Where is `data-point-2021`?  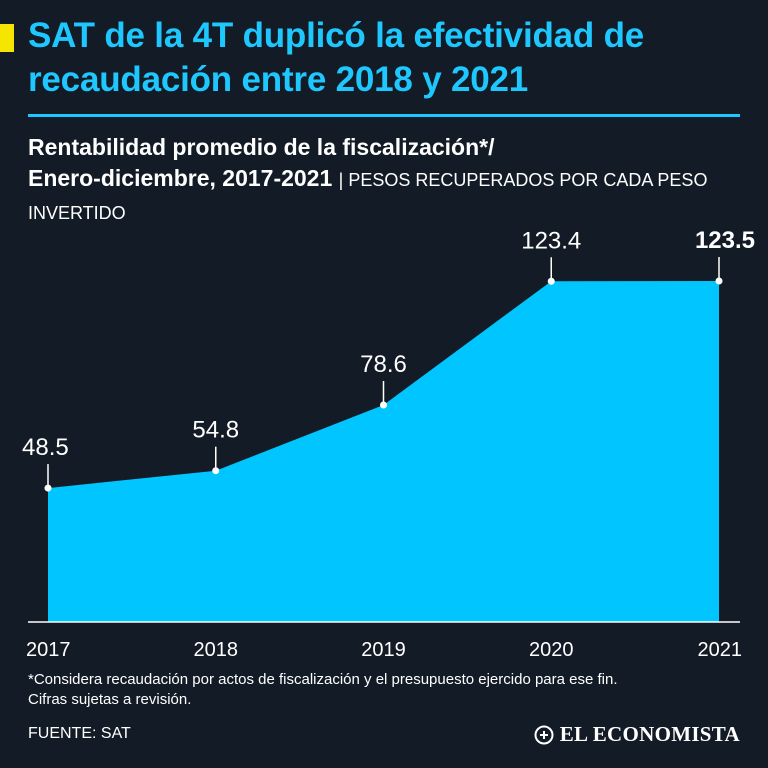
data-point-2021 is located at coordinates (719, 281).